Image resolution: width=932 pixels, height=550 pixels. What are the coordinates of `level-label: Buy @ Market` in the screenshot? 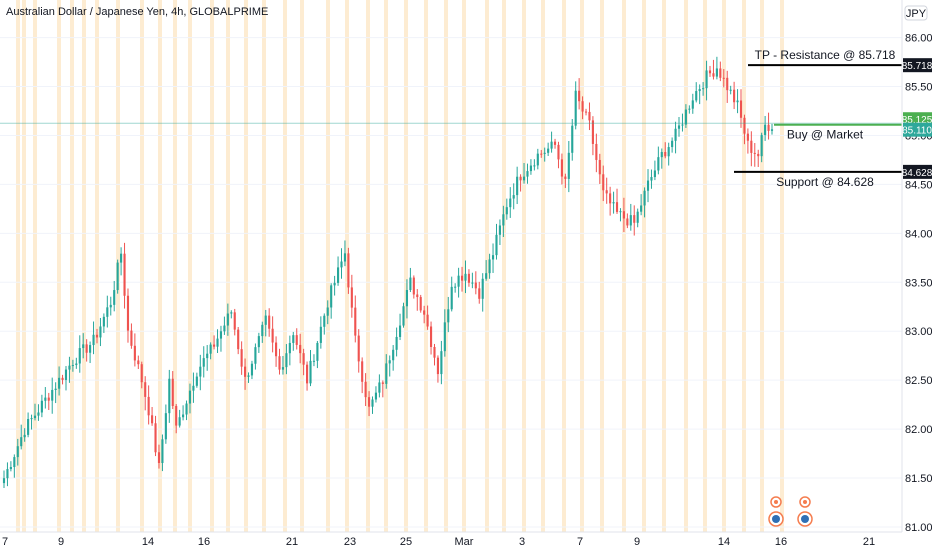 It's located at (825, 135).